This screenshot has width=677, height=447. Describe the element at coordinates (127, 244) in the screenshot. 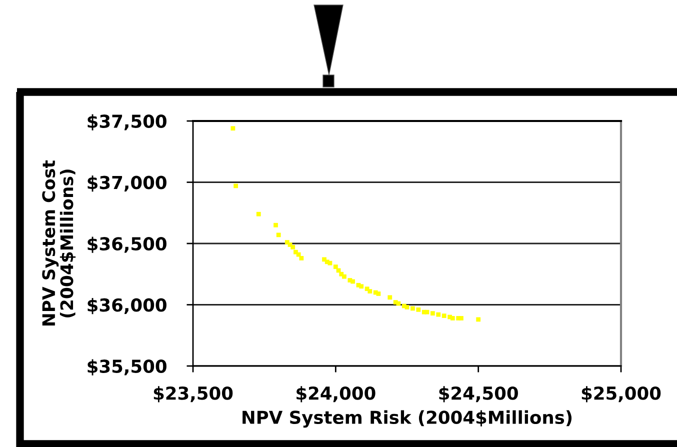

I see `y-tick-label: $36,500` at that location.